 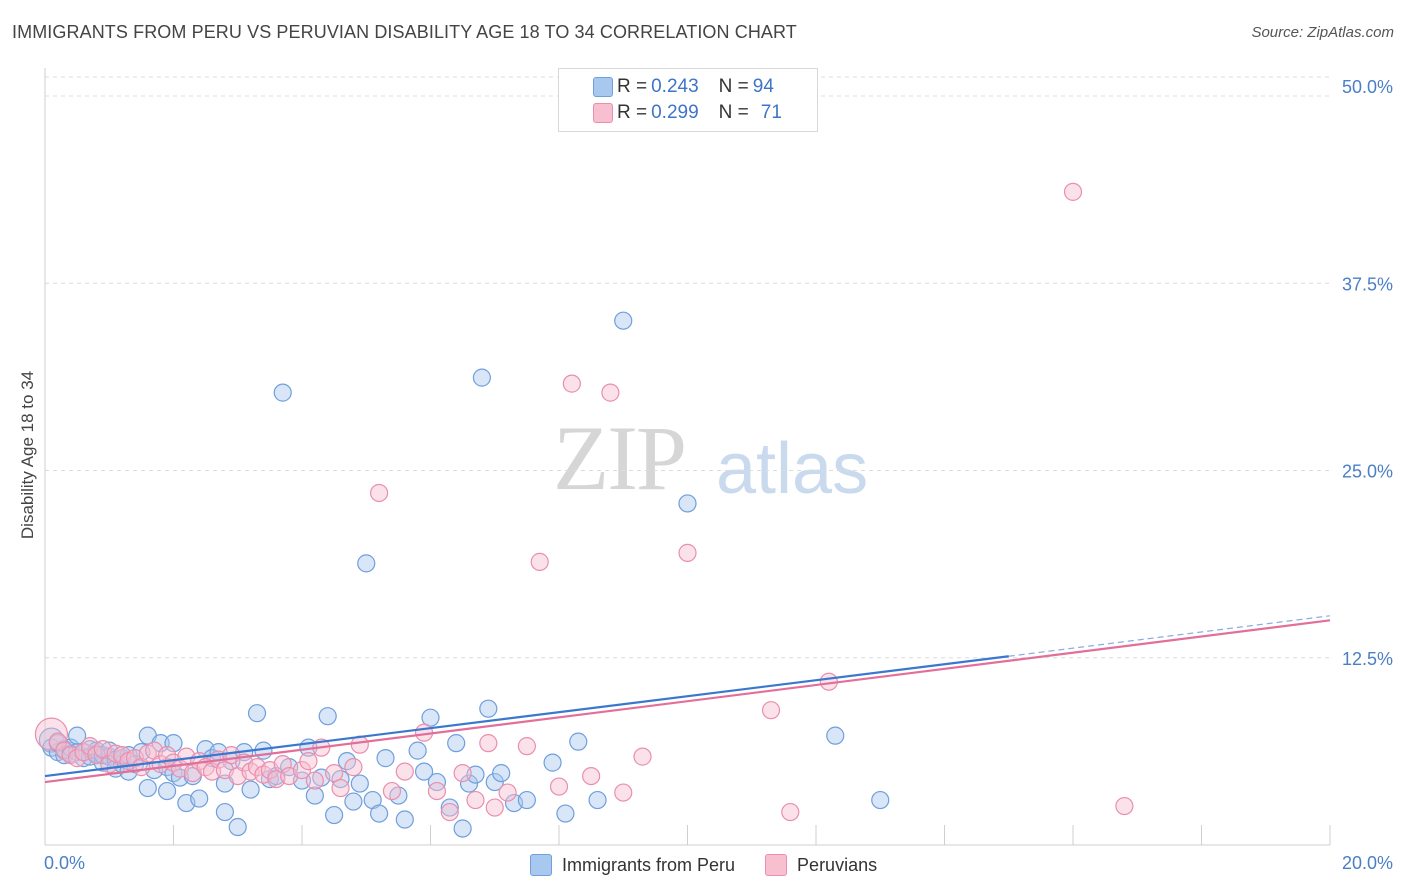 I want to click on watermark-zip: ZIP, so click(x=620, y=458).